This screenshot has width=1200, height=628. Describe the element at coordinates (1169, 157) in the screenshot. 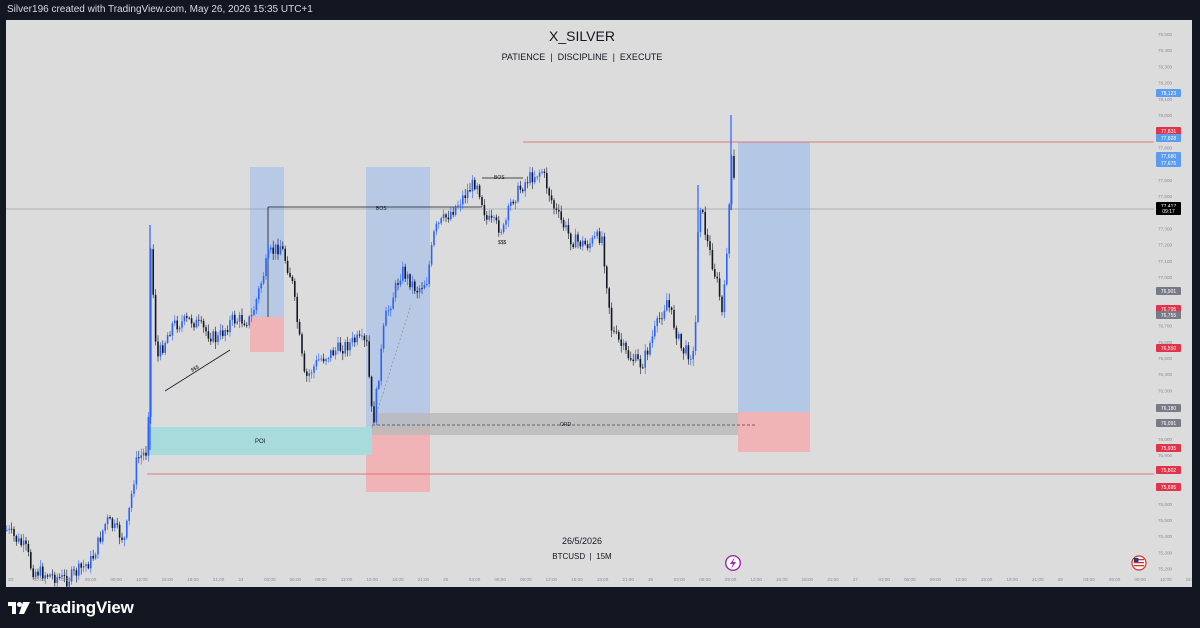

I see `price-badge-label: 77,680` at that location.